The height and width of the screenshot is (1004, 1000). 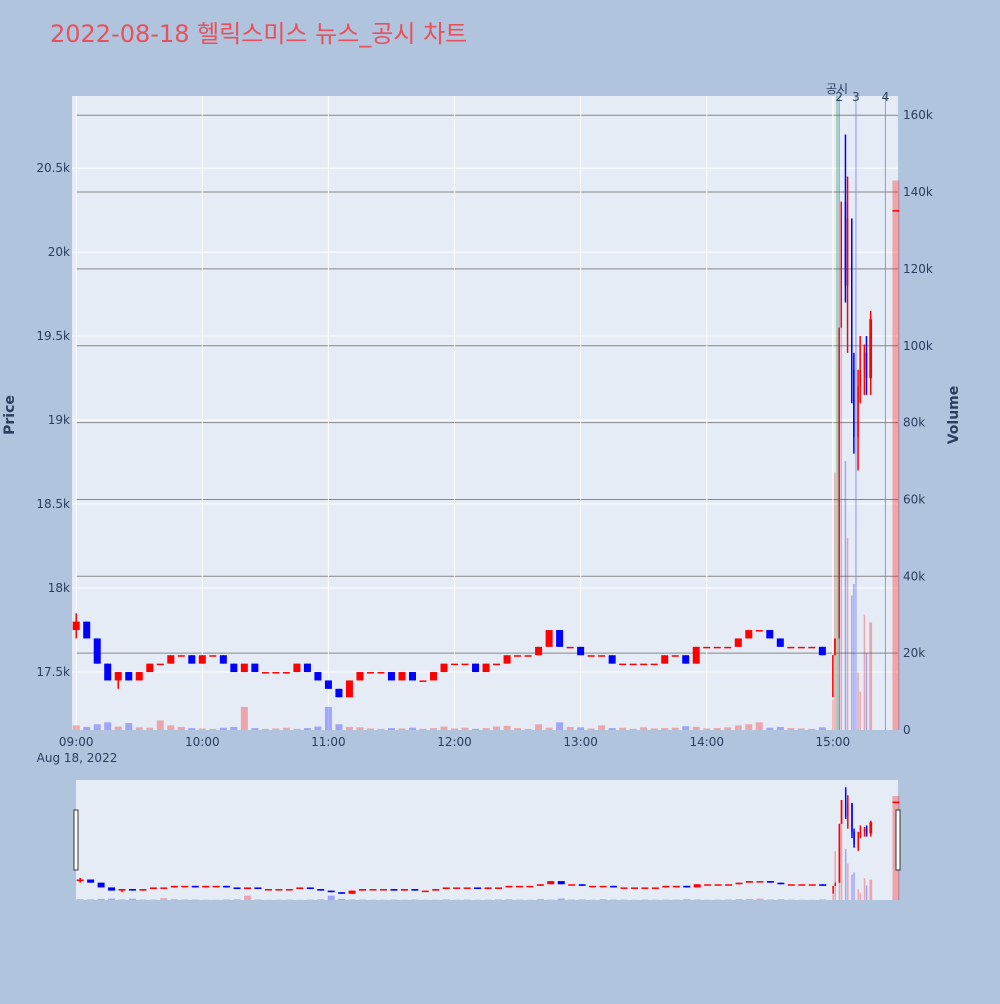 What do you see at coordinates (76, 742) in the screenshot?
I see `x-tick-label: 09:00` at bounding box center [76, 742].